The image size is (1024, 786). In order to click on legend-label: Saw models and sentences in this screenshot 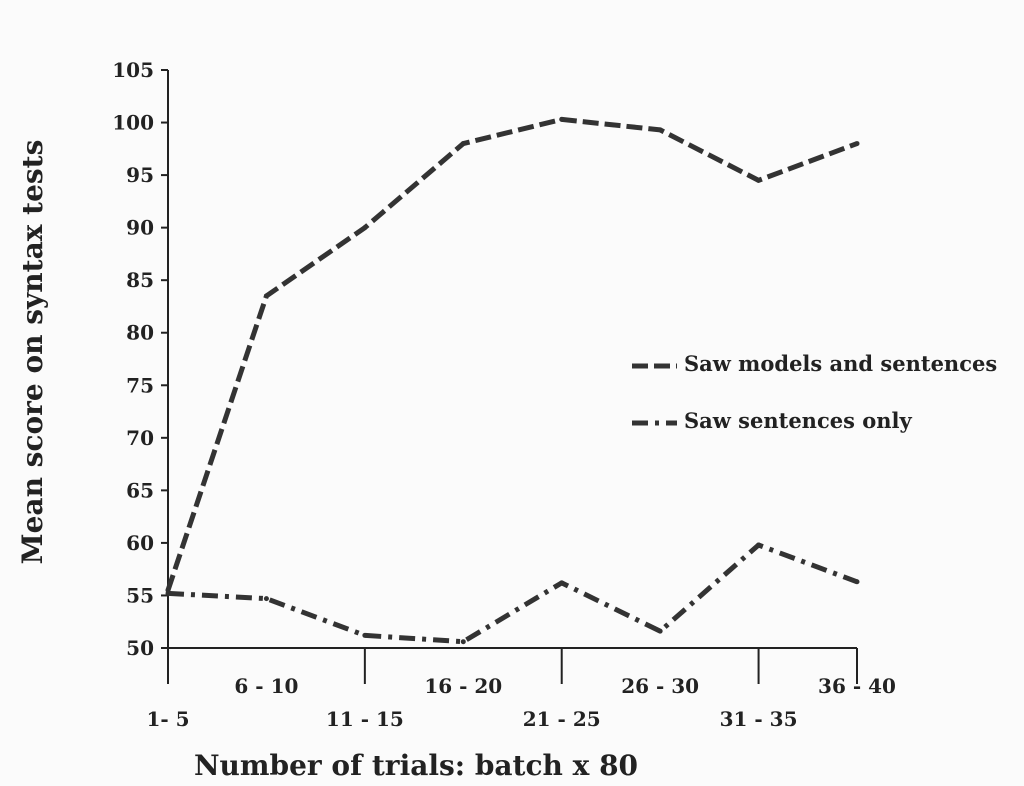, I will do `click(840, 363)`.